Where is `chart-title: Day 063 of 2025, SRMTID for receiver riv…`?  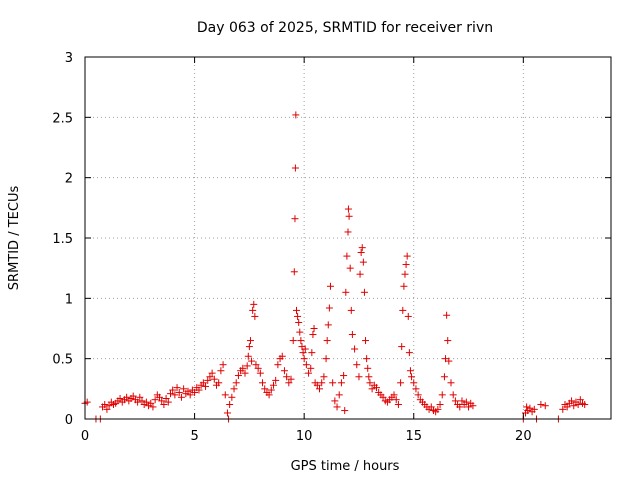
chart-title: Day 063 of 2025, SRMTID for receiver riv… is located at coordinates (345, 28).